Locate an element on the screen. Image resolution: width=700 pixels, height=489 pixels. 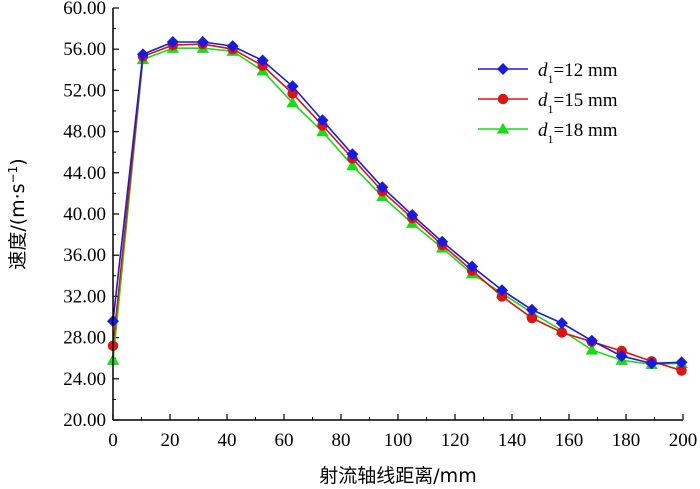
x-tick-label: 40 is located at coordinates (227, 440).